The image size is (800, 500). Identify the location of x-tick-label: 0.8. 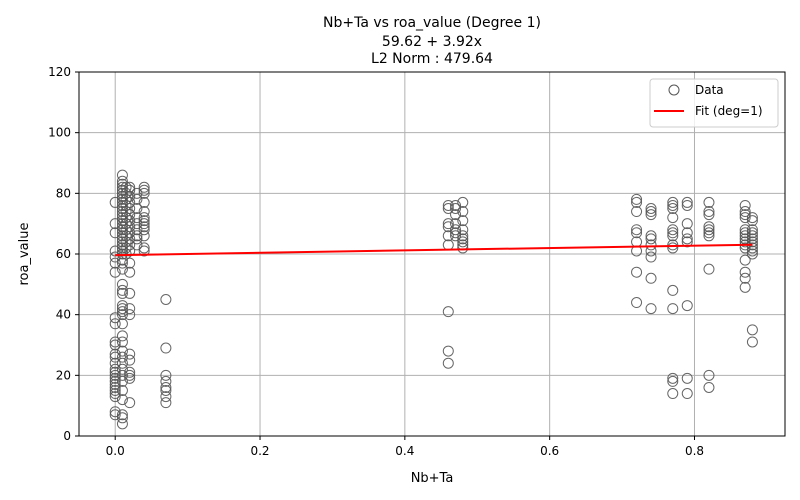
(694, 451).